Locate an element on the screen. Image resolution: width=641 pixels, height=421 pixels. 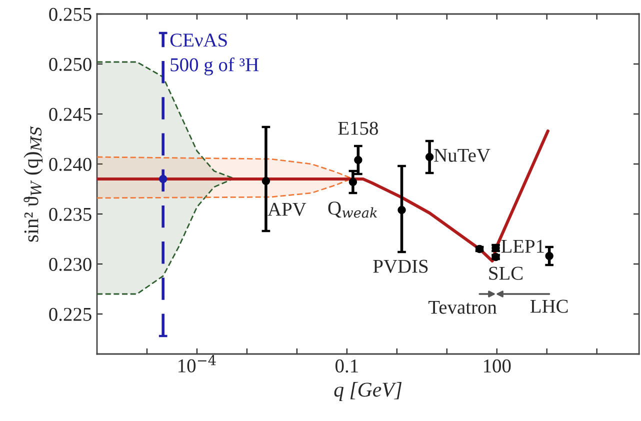
y-tick-label: 0.230 is located at coordinates (70, 265).